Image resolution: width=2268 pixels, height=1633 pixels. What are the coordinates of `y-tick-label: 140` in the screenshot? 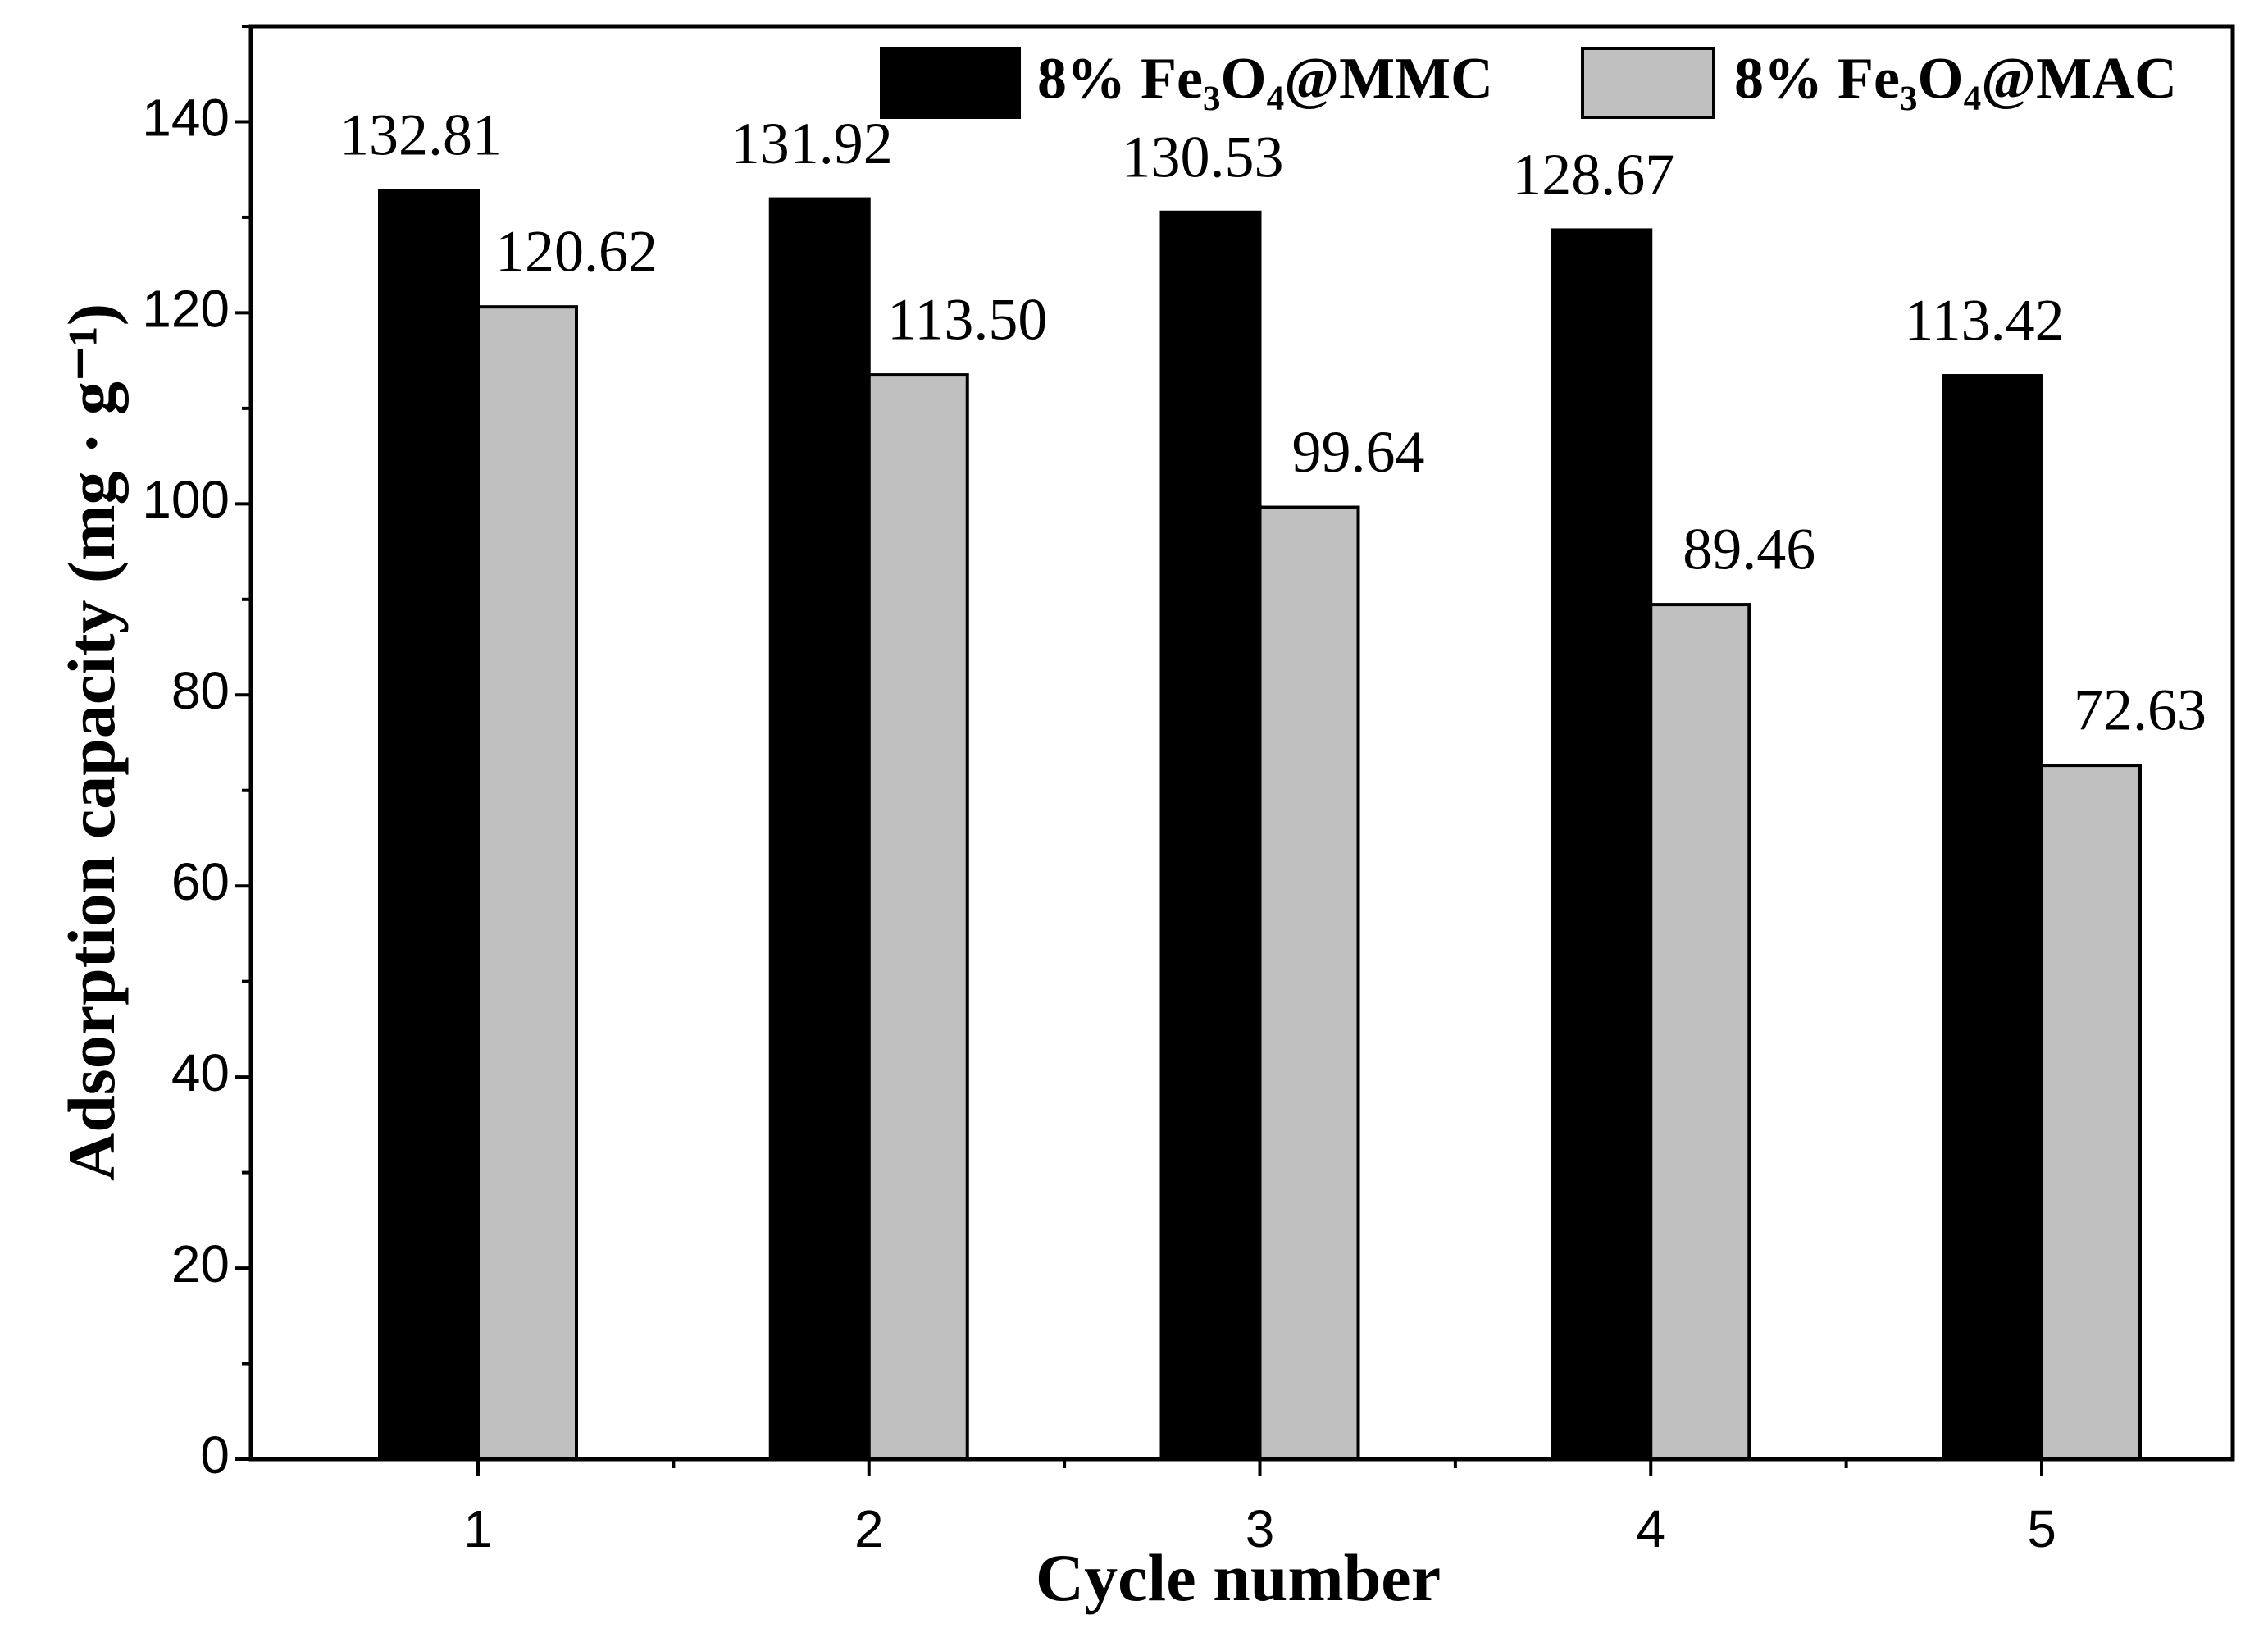 It's located at (186, 118).